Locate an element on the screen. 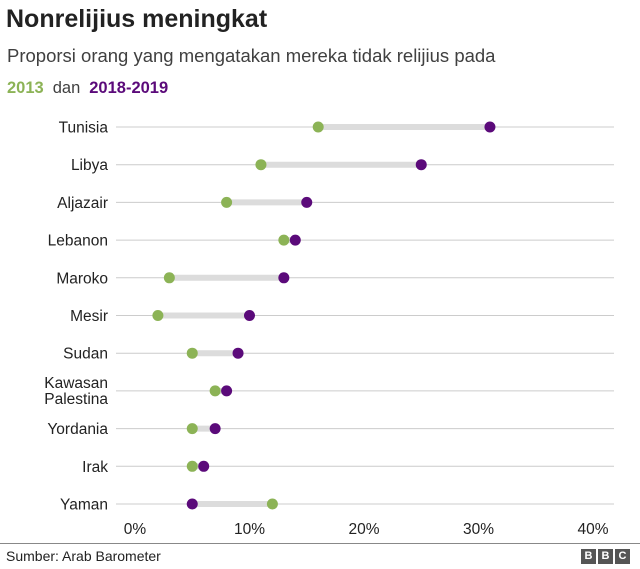  x-tick-label: 40% is located at coordinates (592, 529).